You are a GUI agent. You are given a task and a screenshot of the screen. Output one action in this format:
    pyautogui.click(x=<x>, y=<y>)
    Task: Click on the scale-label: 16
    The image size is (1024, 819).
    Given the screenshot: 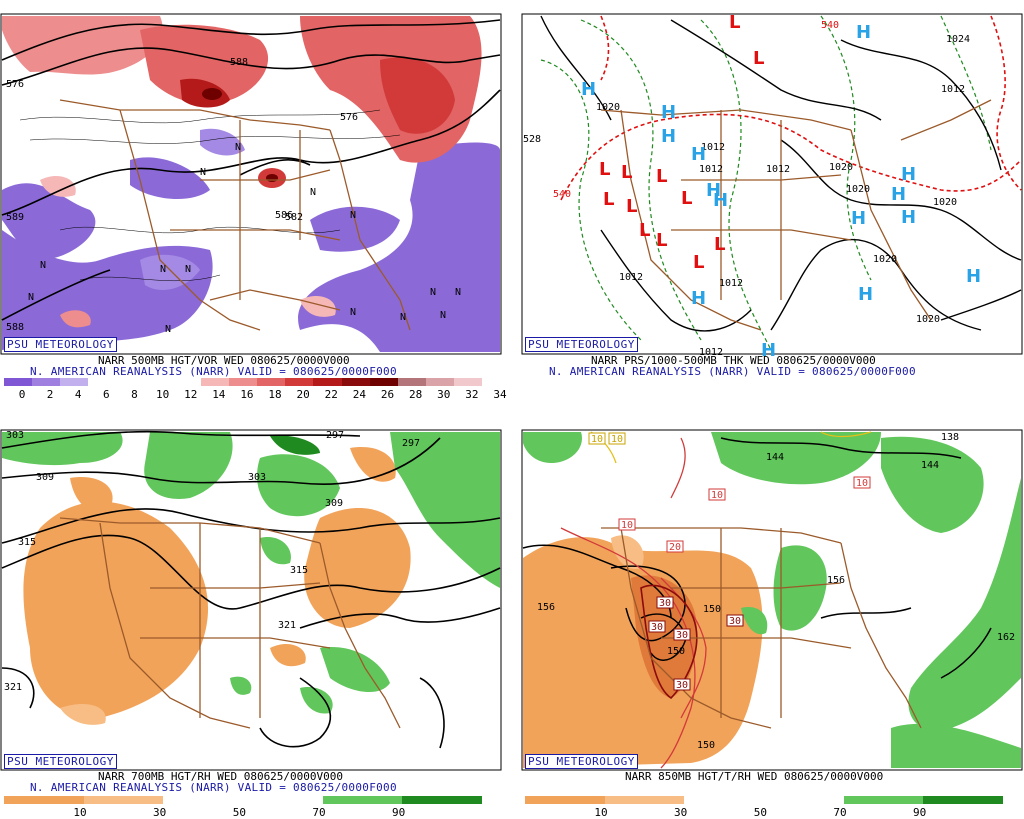 What is the action you would take?
    pyautogui.click(x=247, y=394)
    